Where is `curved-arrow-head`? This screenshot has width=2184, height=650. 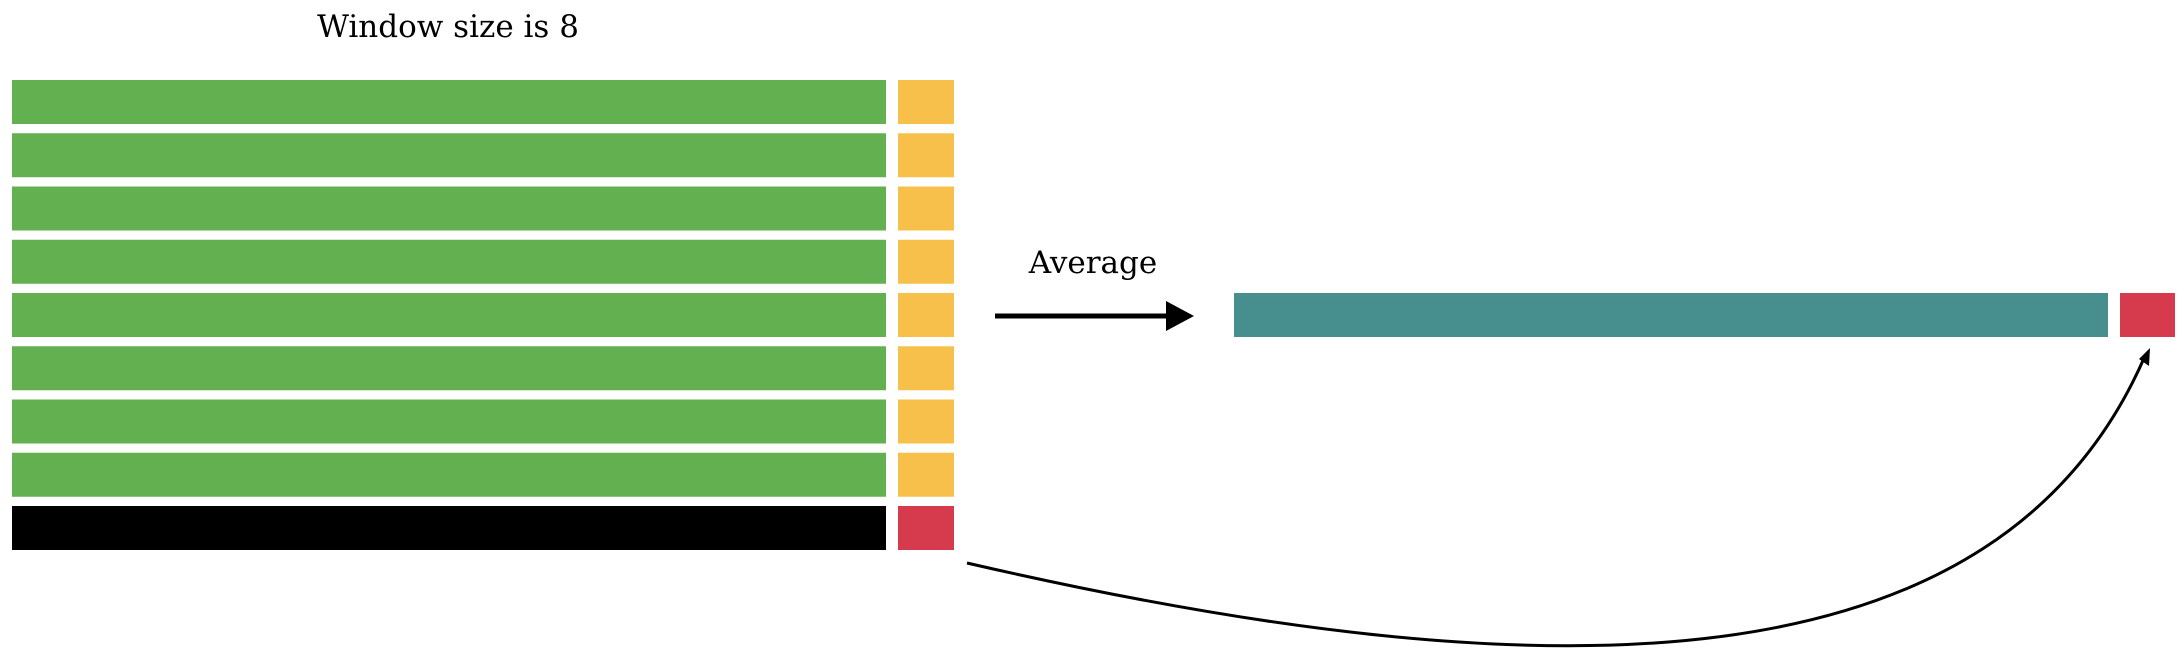
curved-arrow-head is located at coordinates (2144, 357).